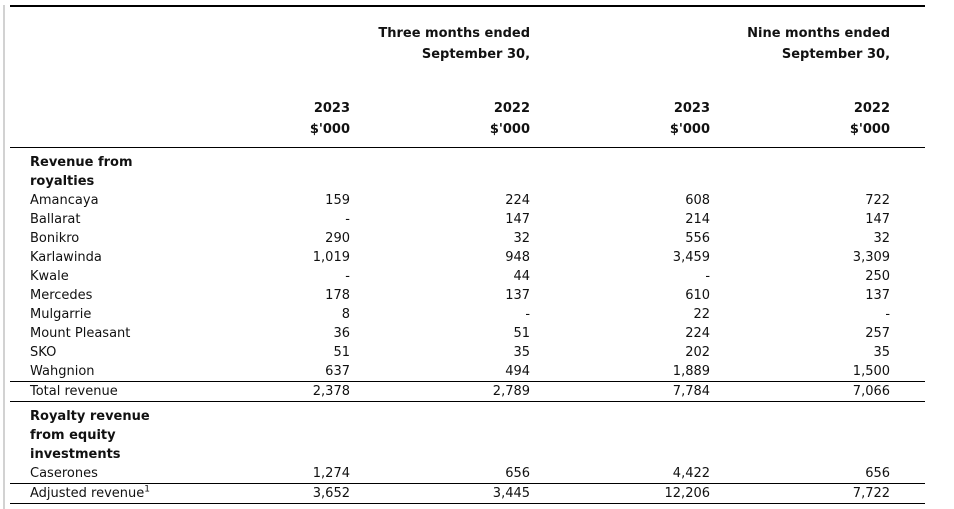 The width and height of the screenshot is (954, 509). I want to click on cell-value: 608, so click(698, 200).